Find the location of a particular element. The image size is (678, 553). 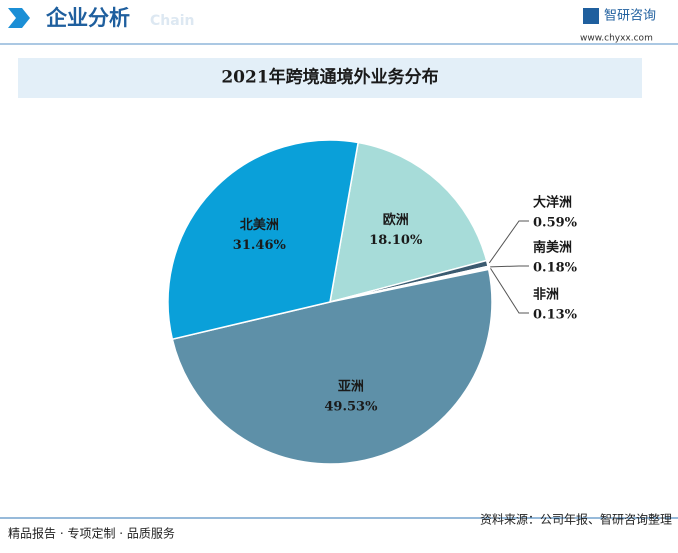

title-box is located at coordinates (330, 78).